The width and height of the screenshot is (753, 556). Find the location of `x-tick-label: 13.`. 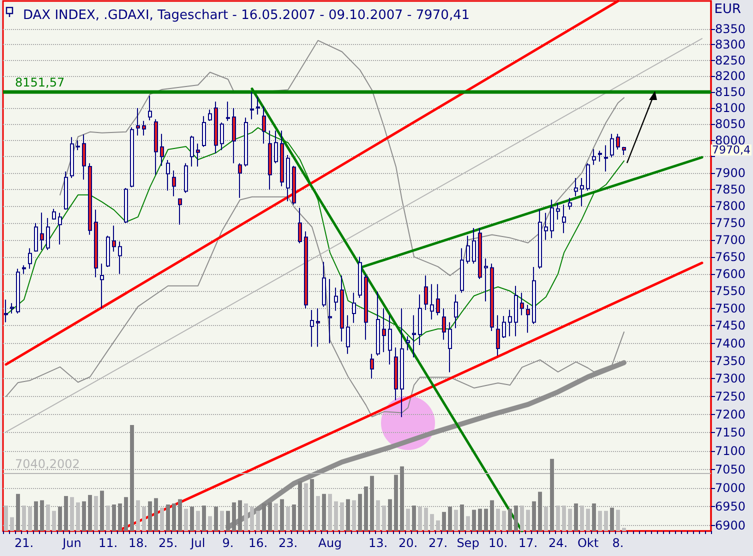

x-tick-label: 13. is located at coordinates (378, 543).